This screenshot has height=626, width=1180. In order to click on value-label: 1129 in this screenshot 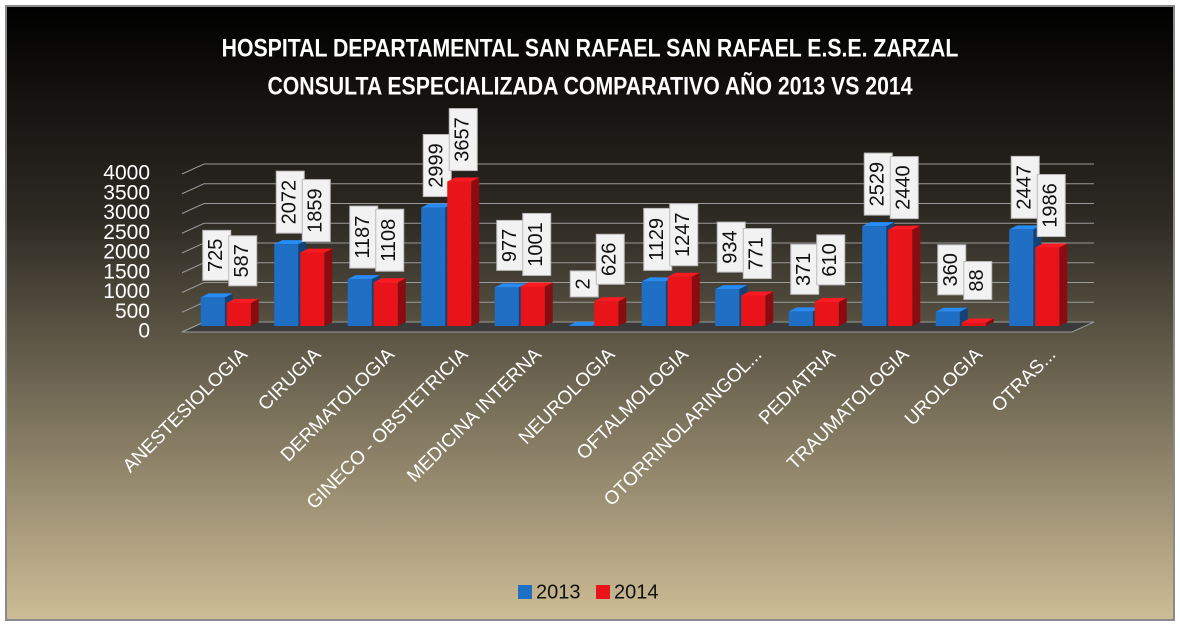, I will do `click(657, 239)`.